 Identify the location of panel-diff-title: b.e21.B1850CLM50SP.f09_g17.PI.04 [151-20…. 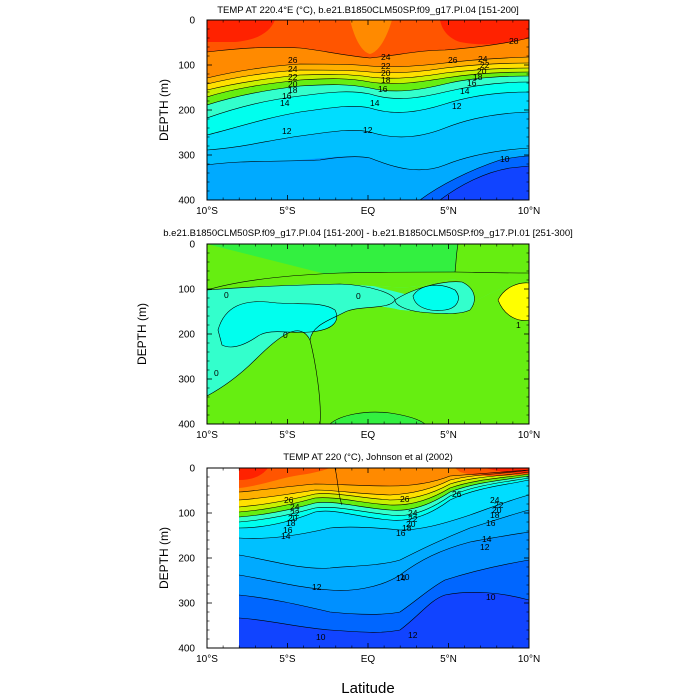
(368, 233).